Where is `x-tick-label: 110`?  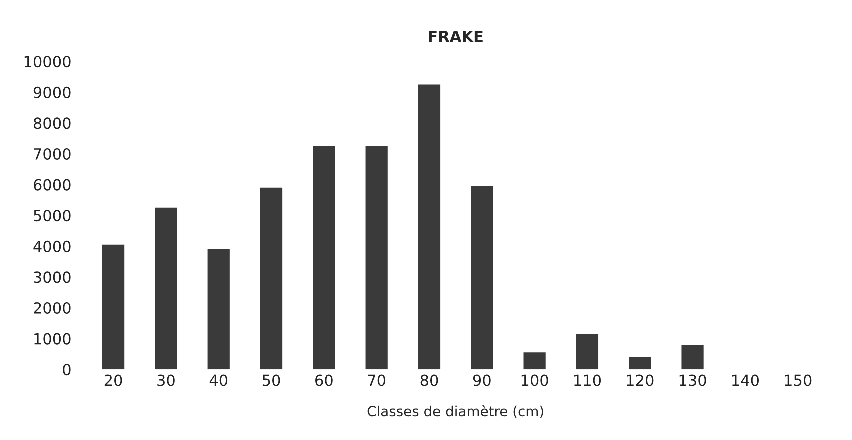 x-tick-label: 110 is located at coordinates (588, 380).